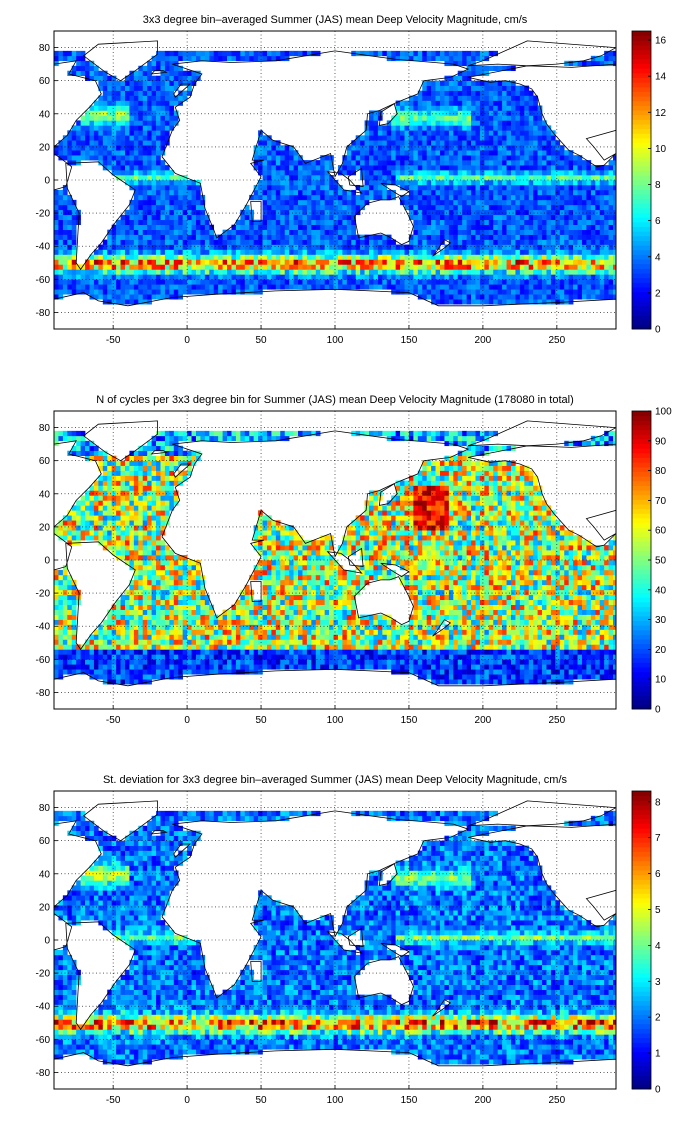 The height and width of the screenshot is (1140, 696). What do you see at coordinates (159, 72) in the screenshot?
I see `coastline` at bounding box center [159, 72].